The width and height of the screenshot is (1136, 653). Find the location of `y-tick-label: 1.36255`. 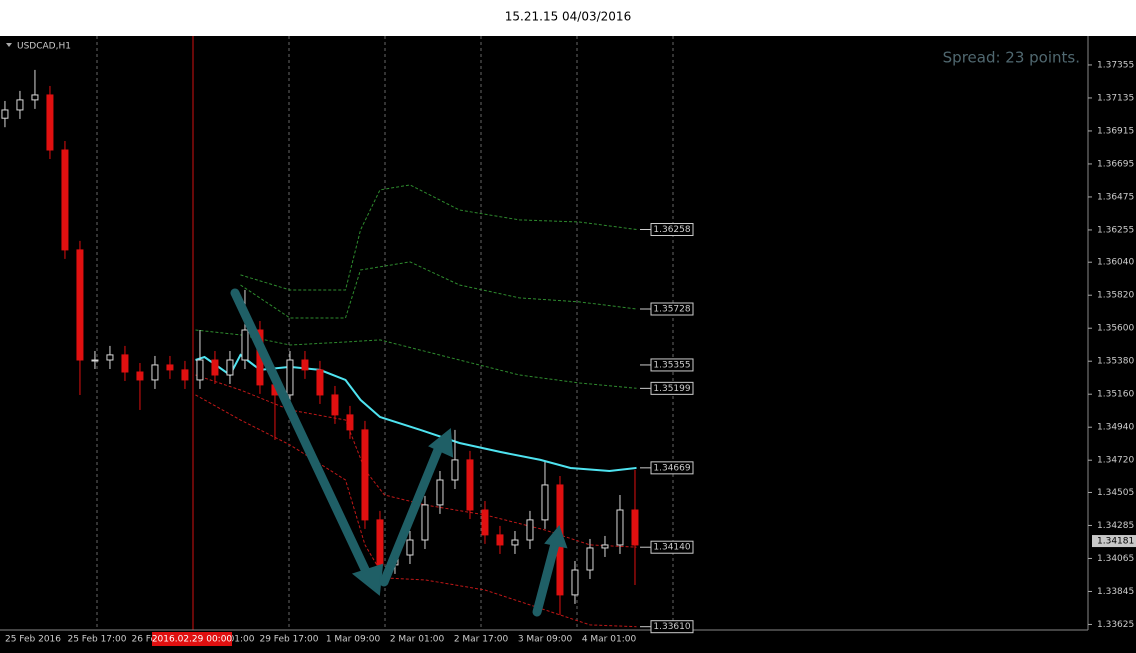

y-tick-label: 1.36255 is located at coordinates (1115, 230).